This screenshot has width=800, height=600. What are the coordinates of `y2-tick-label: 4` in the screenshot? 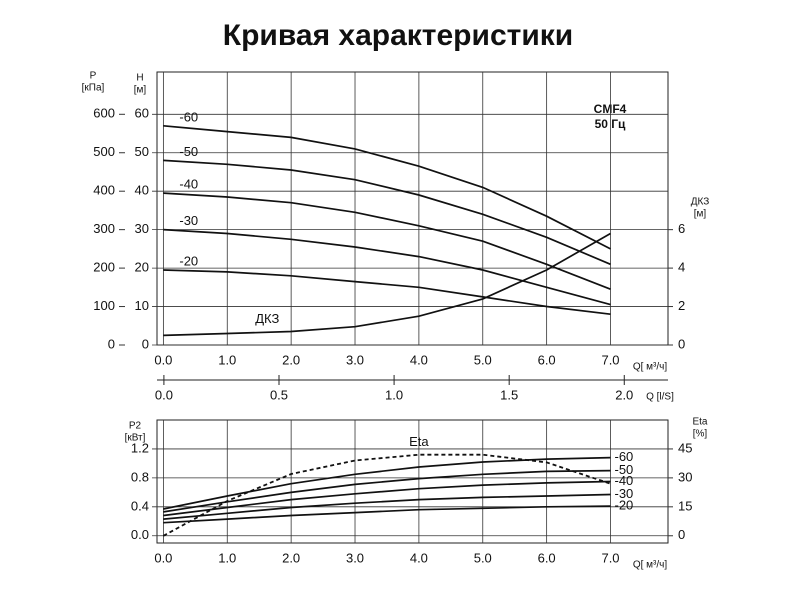 It's located at (681, 267).